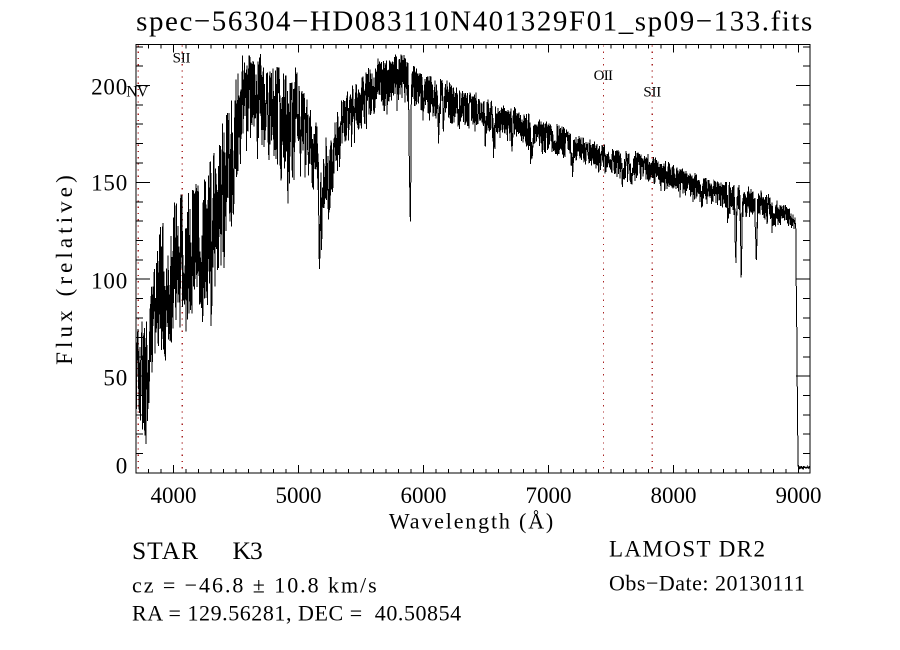 The height and width of the screenshot is (650, 900). I want to click on svg-text: Wavelength (Å), so click(472, 521).